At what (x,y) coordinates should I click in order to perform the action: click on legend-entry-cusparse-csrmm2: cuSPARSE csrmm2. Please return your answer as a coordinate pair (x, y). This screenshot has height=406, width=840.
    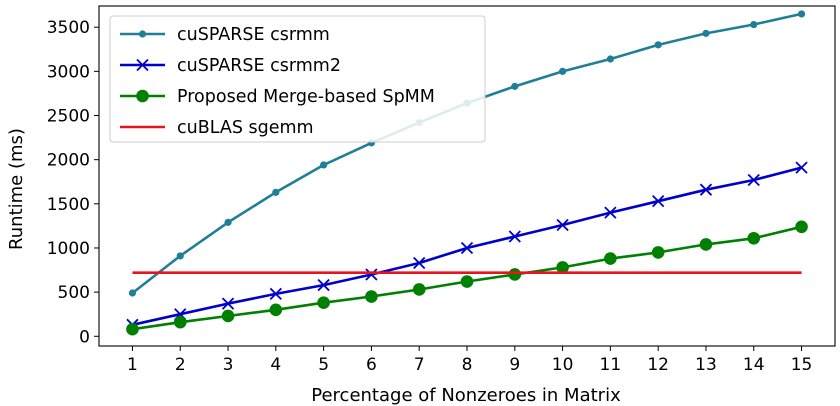
    Looking at the image, I should click on (230, 66).